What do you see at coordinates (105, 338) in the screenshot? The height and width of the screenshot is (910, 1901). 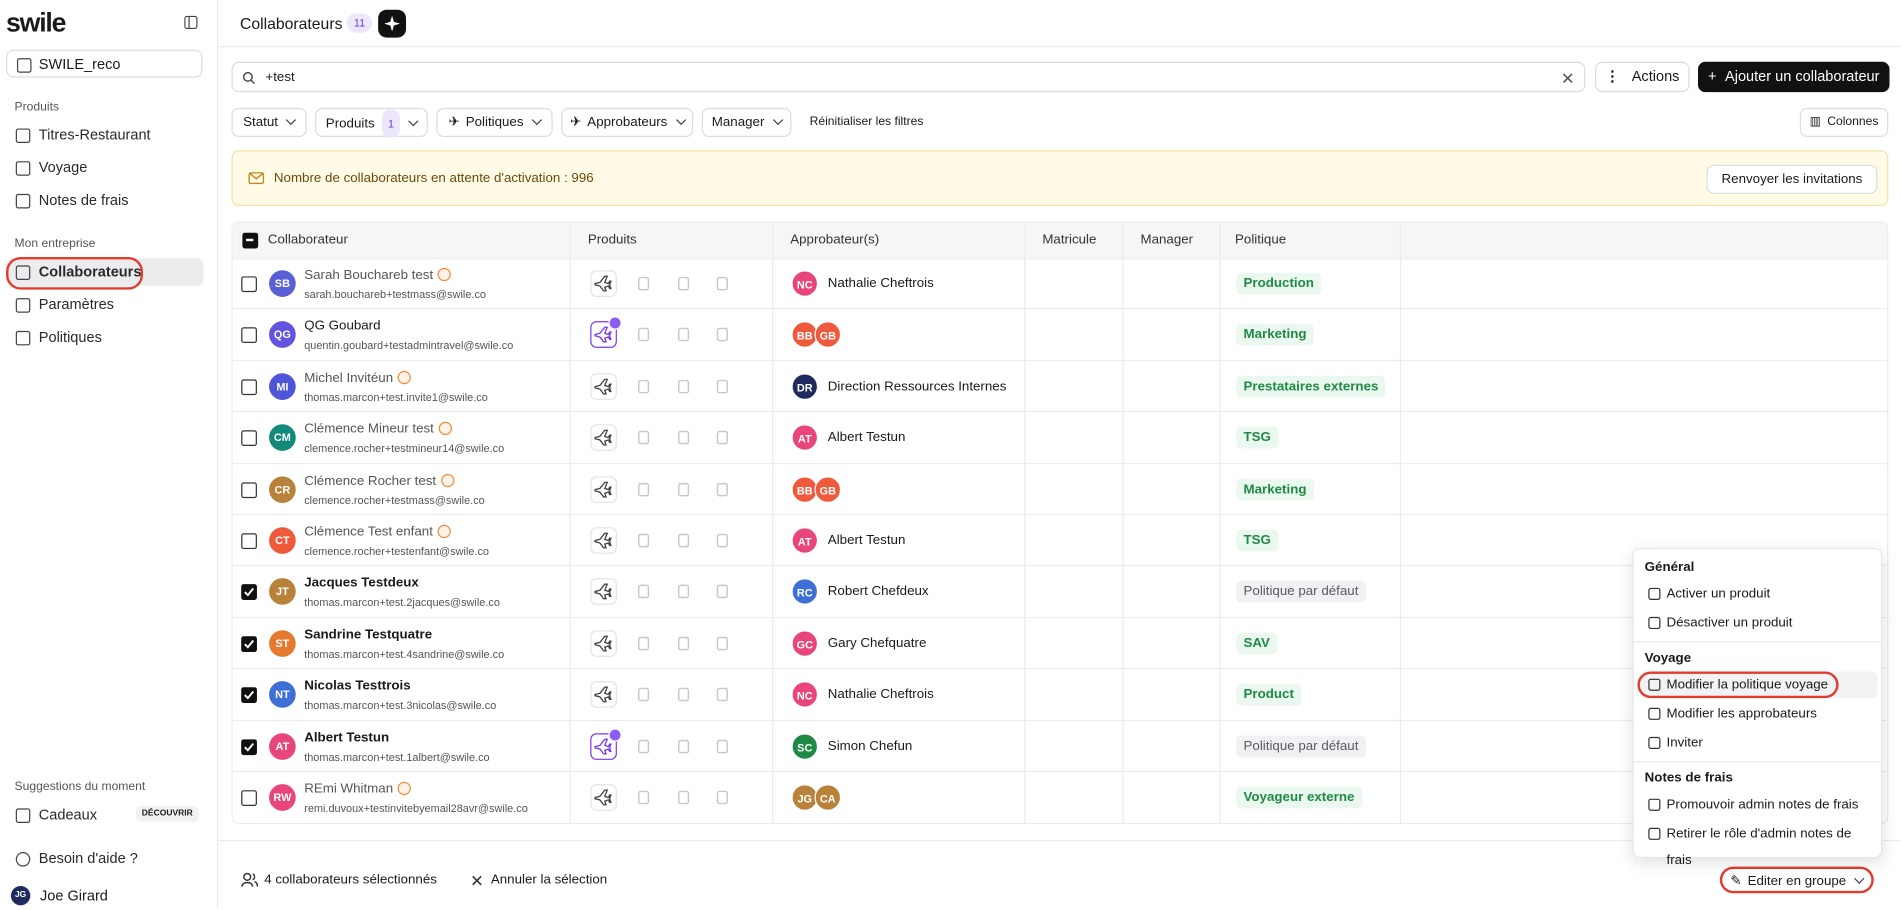 I see `nav-item: Politiques` at bounding box center [105, 338].